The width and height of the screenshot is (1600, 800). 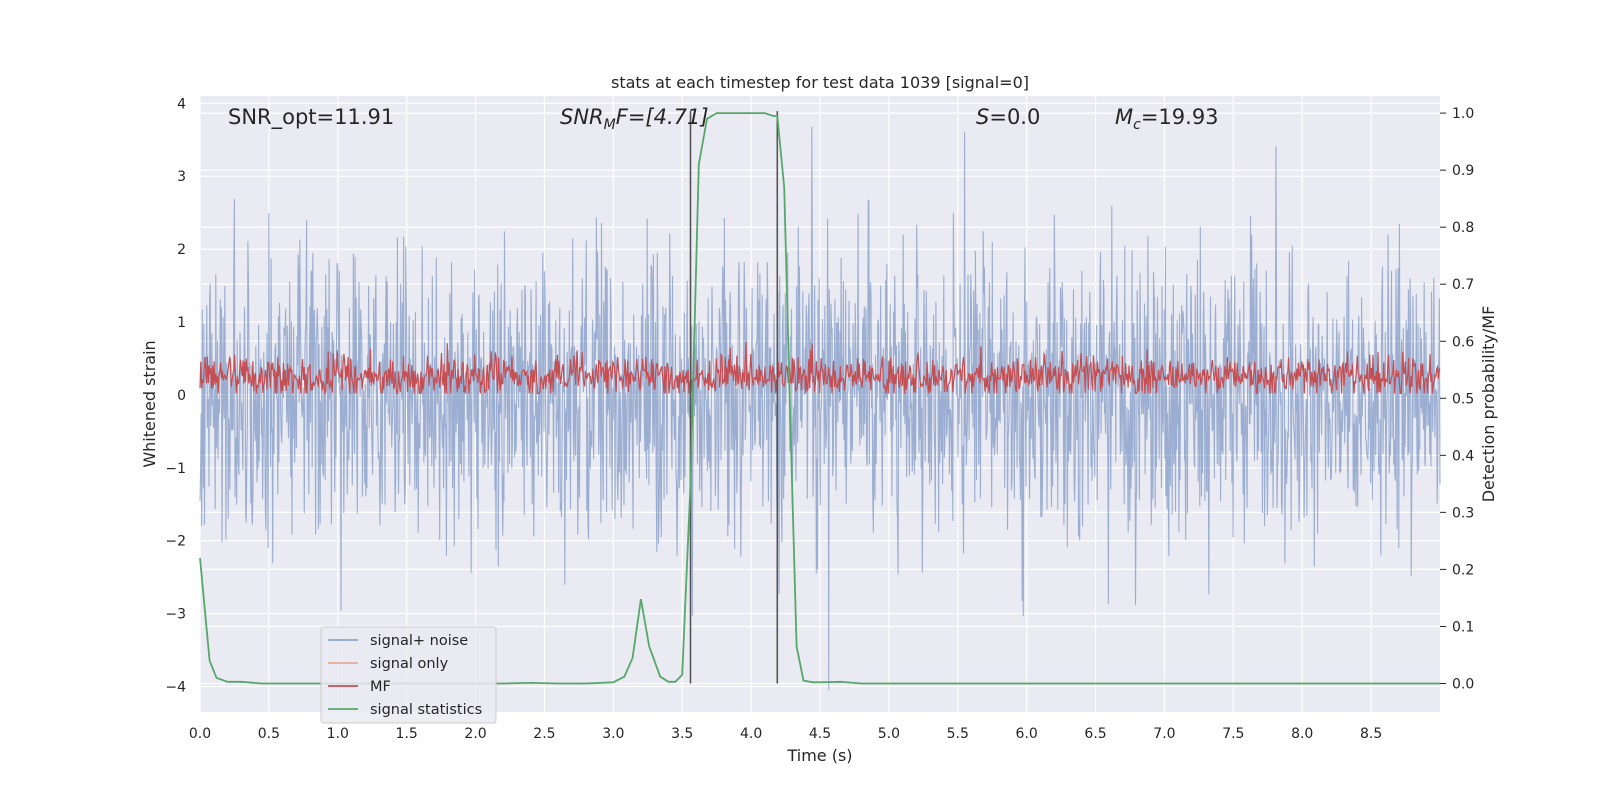 What do you see at coordinates (734, 397) in the screenshot?
I see `vlines` at bounding box center [734, 397].